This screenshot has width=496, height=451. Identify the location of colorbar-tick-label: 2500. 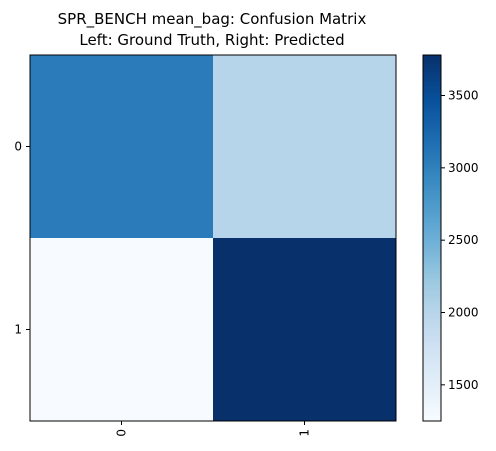
(463, 240).